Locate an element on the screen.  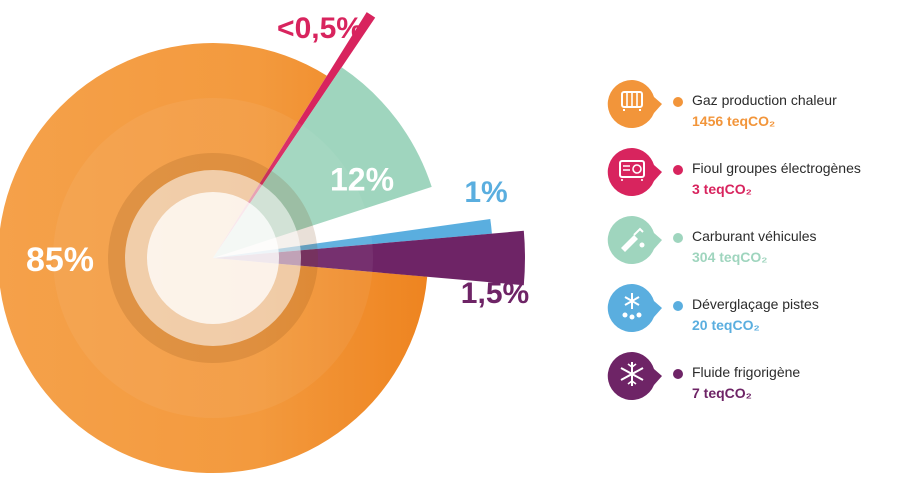
slice-percent-label: 12% is located at coordinates (362, 179).